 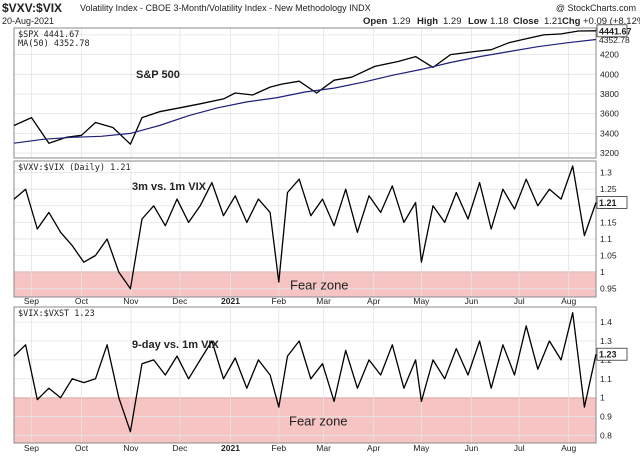 I want to click on high-label: High, so click(x=427, y=21).